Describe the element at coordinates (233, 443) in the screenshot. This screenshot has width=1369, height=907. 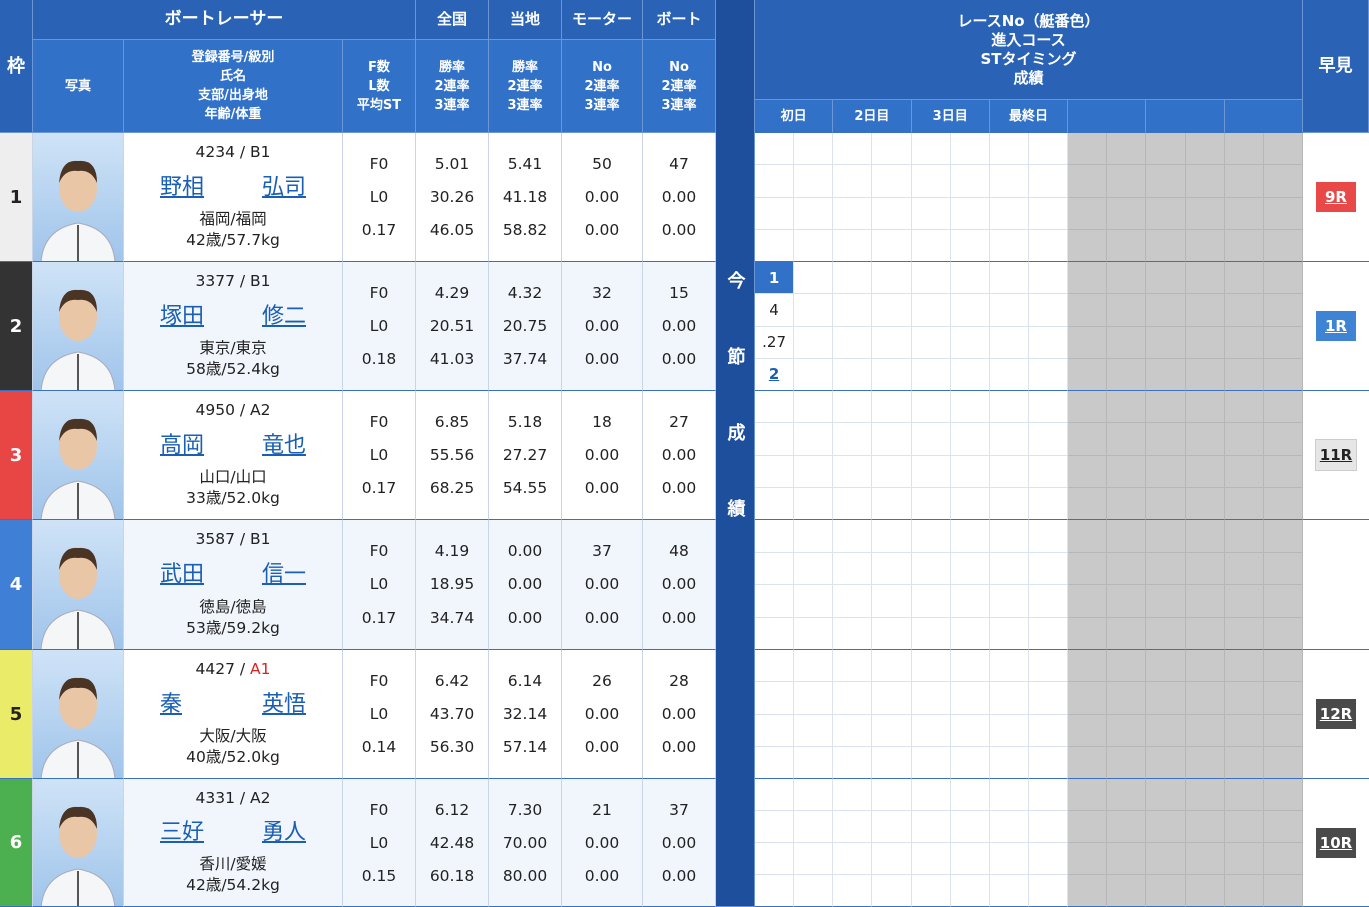
I see `racer-name: 高岡 竜也` at that location.